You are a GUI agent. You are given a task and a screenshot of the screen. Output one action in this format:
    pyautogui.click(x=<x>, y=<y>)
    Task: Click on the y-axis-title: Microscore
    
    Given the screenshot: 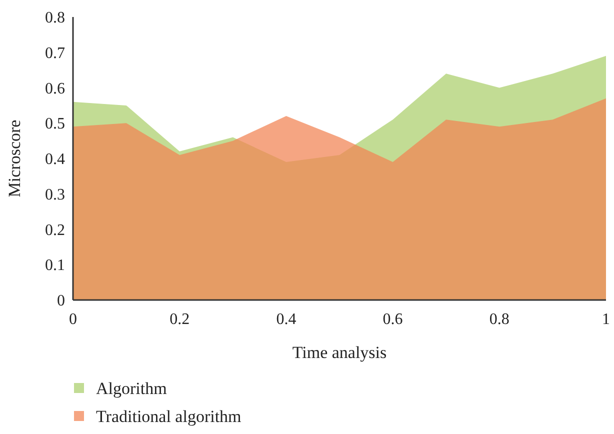 What is the action you would take?
    pyautogui.click(x=14, y=159)
    